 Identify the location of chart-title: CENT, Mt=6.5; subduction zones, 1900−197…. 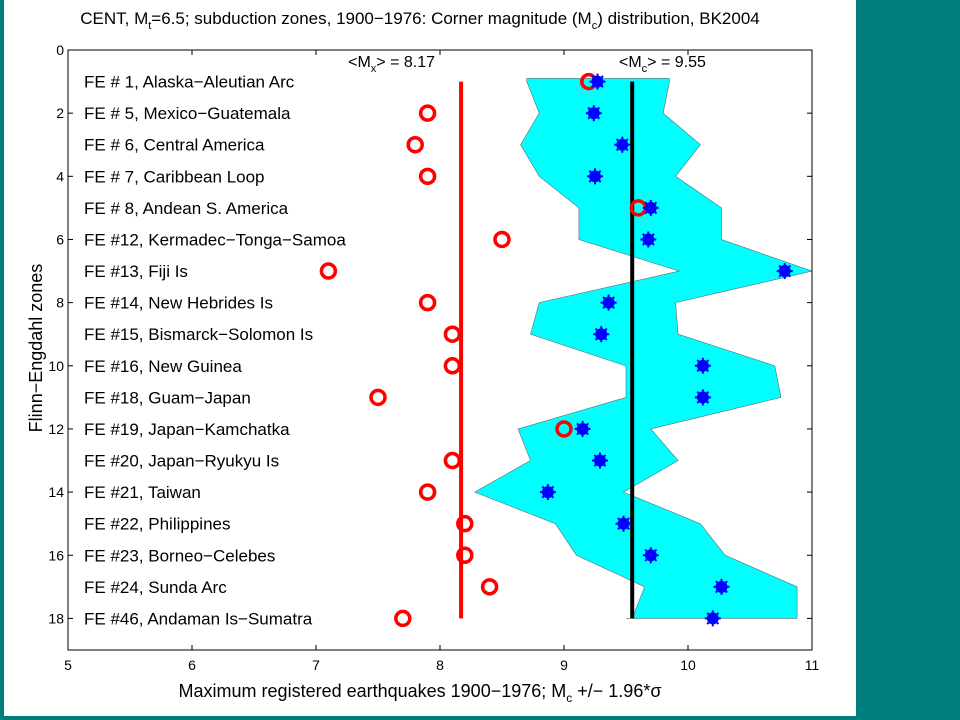
(420, 20).